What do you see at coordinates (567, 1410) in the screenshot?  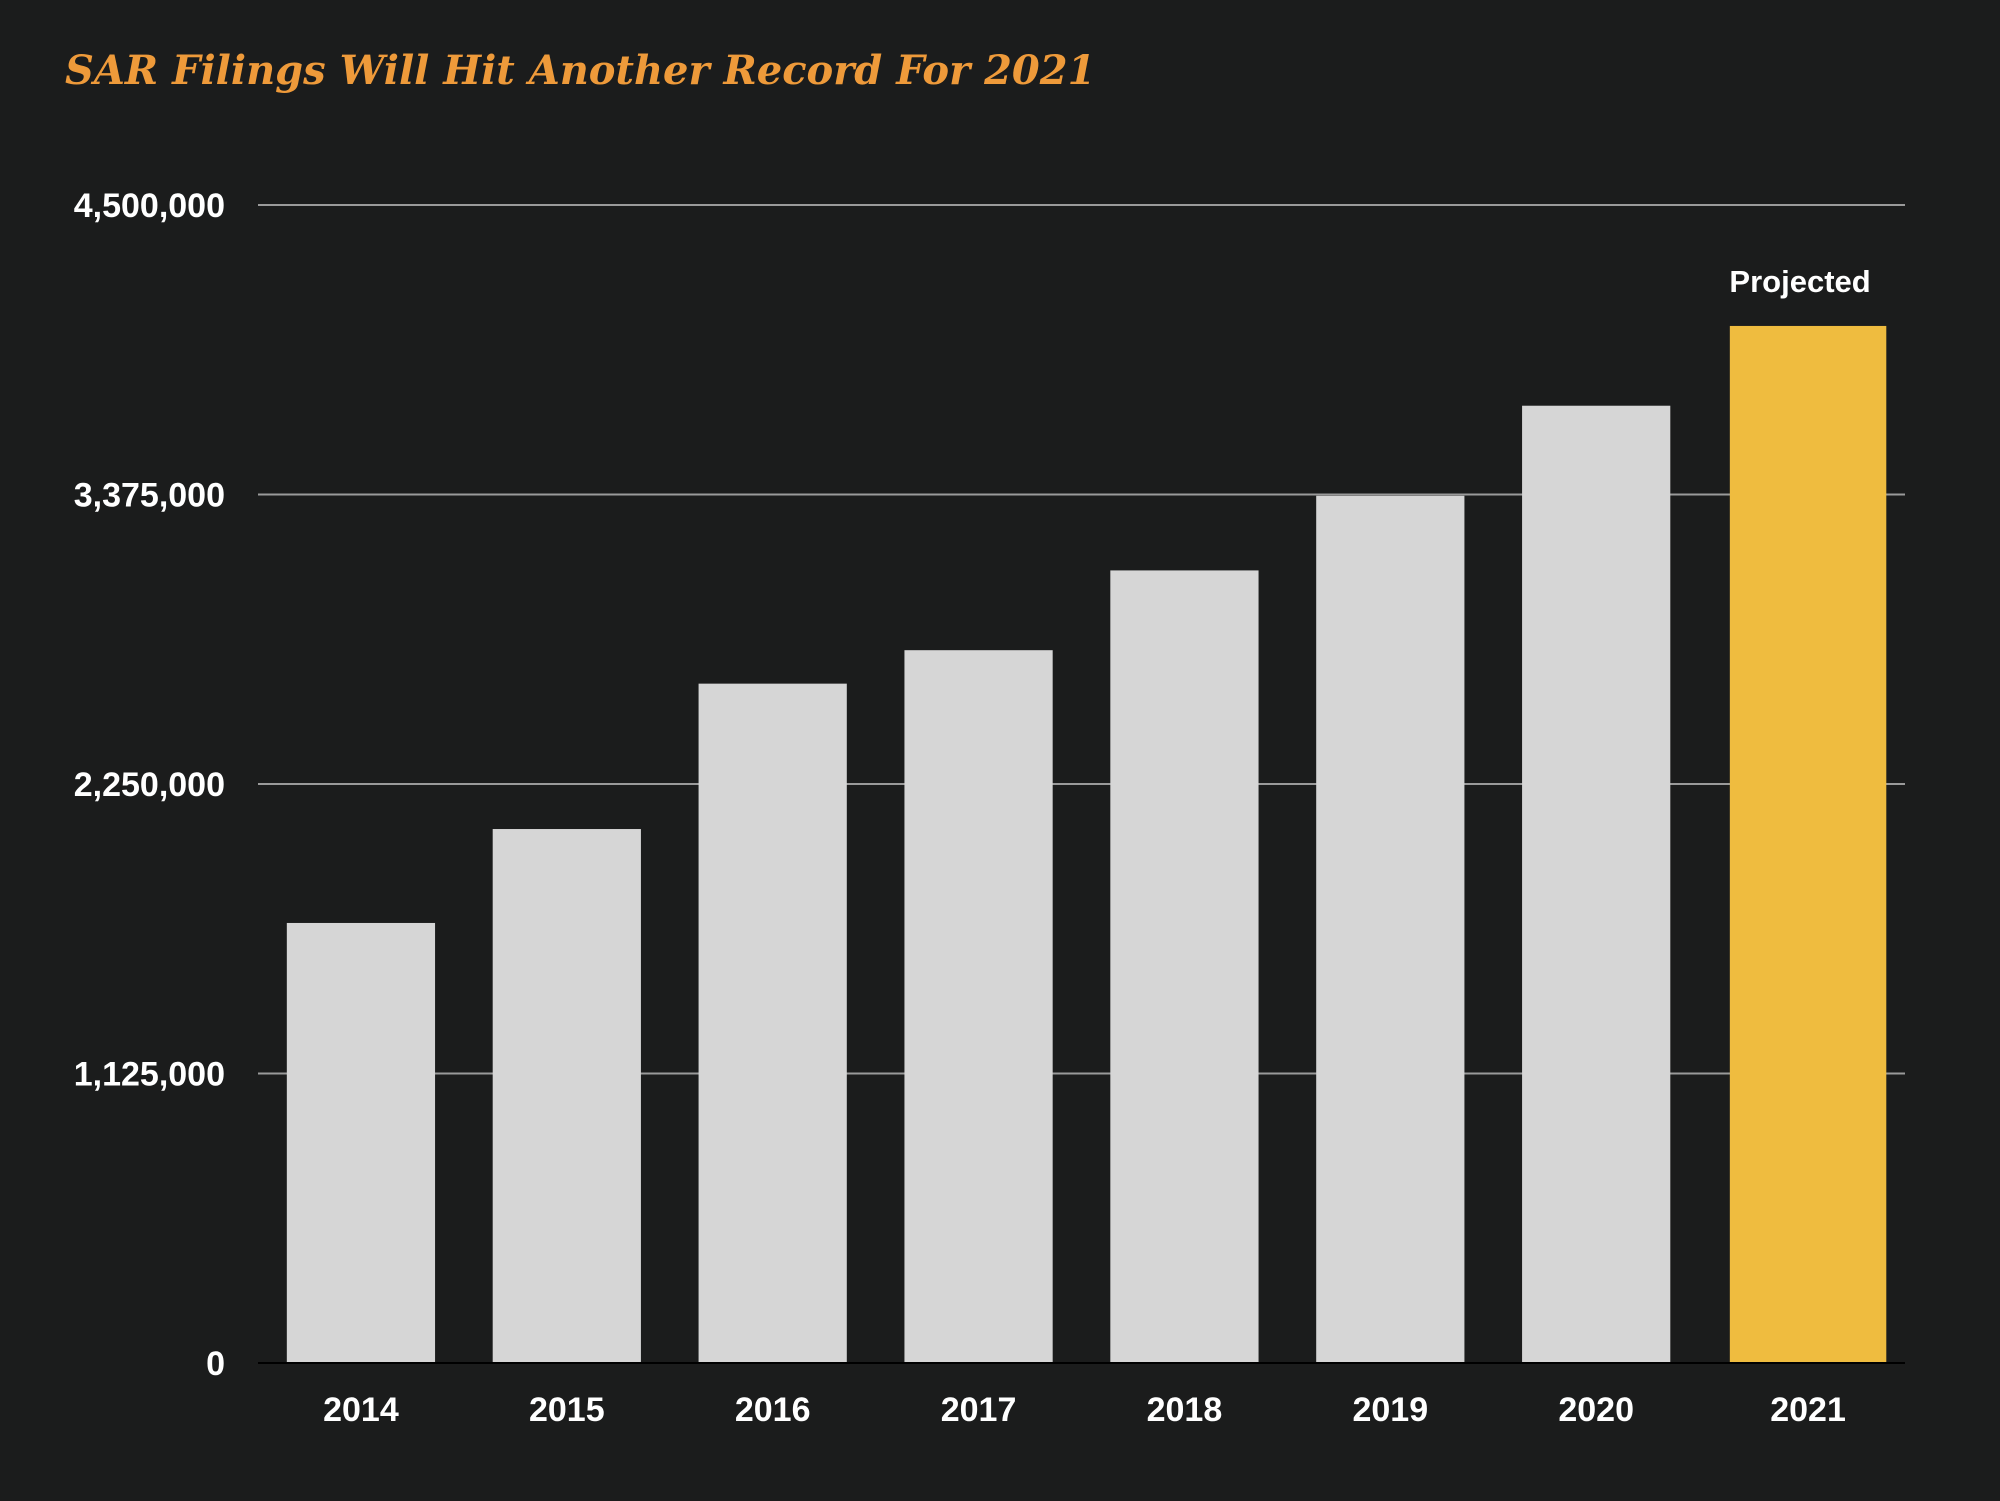 I see `x-tick-label: 2015` at bounding box center [567, 1410].